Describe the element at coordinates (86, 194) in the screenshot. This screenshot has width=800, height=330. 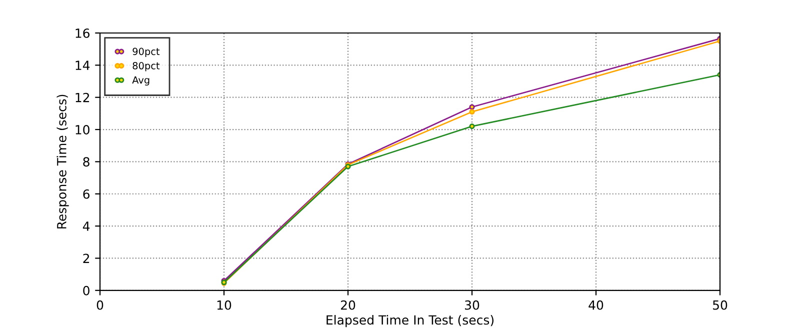
I see `y-tick-label: 6` at that location.